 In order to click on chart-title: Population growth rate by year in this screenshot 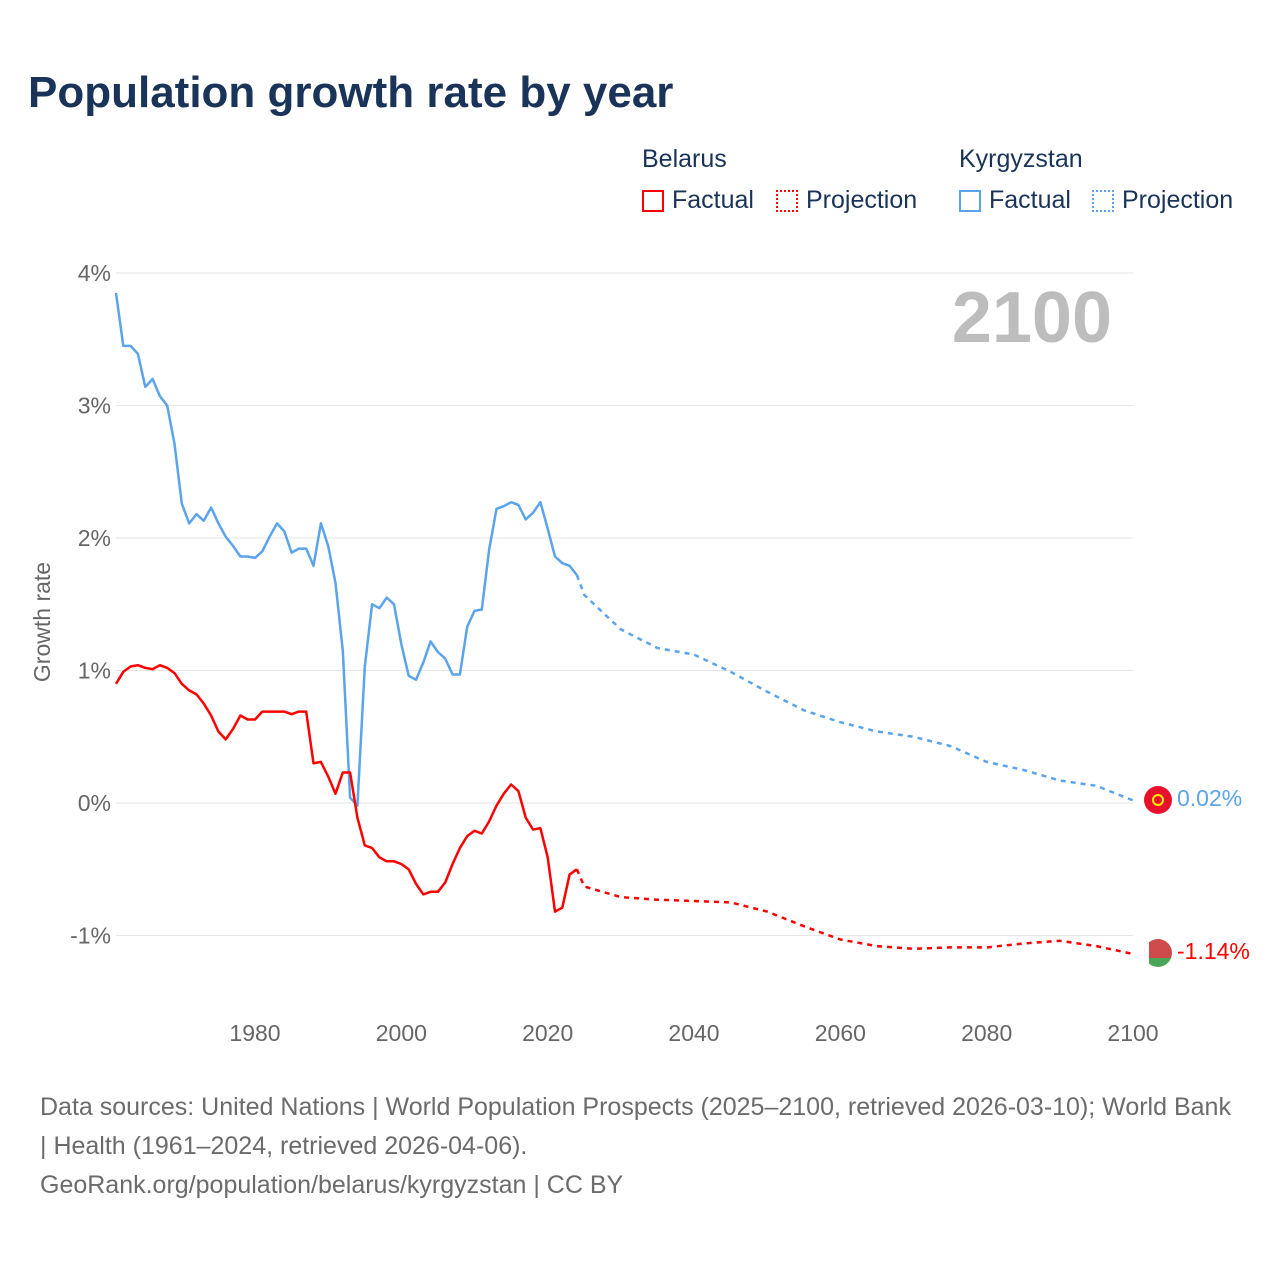, I will do `click(351, 92)`.